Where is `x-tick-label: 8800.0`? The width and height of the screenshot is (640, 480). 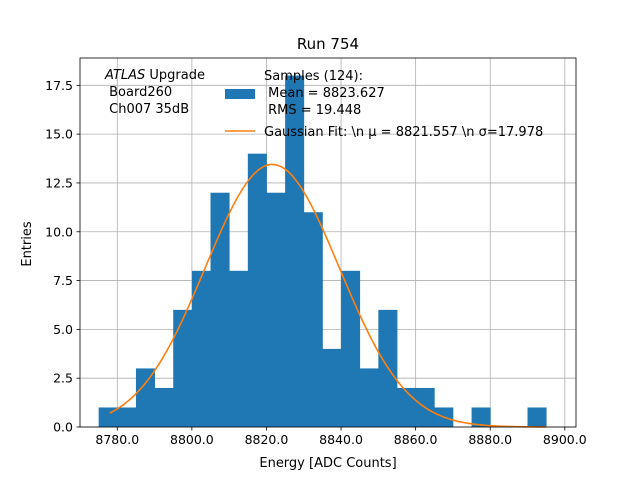 x-tick-label: 8800.0 is located at coordinates (192, 439).